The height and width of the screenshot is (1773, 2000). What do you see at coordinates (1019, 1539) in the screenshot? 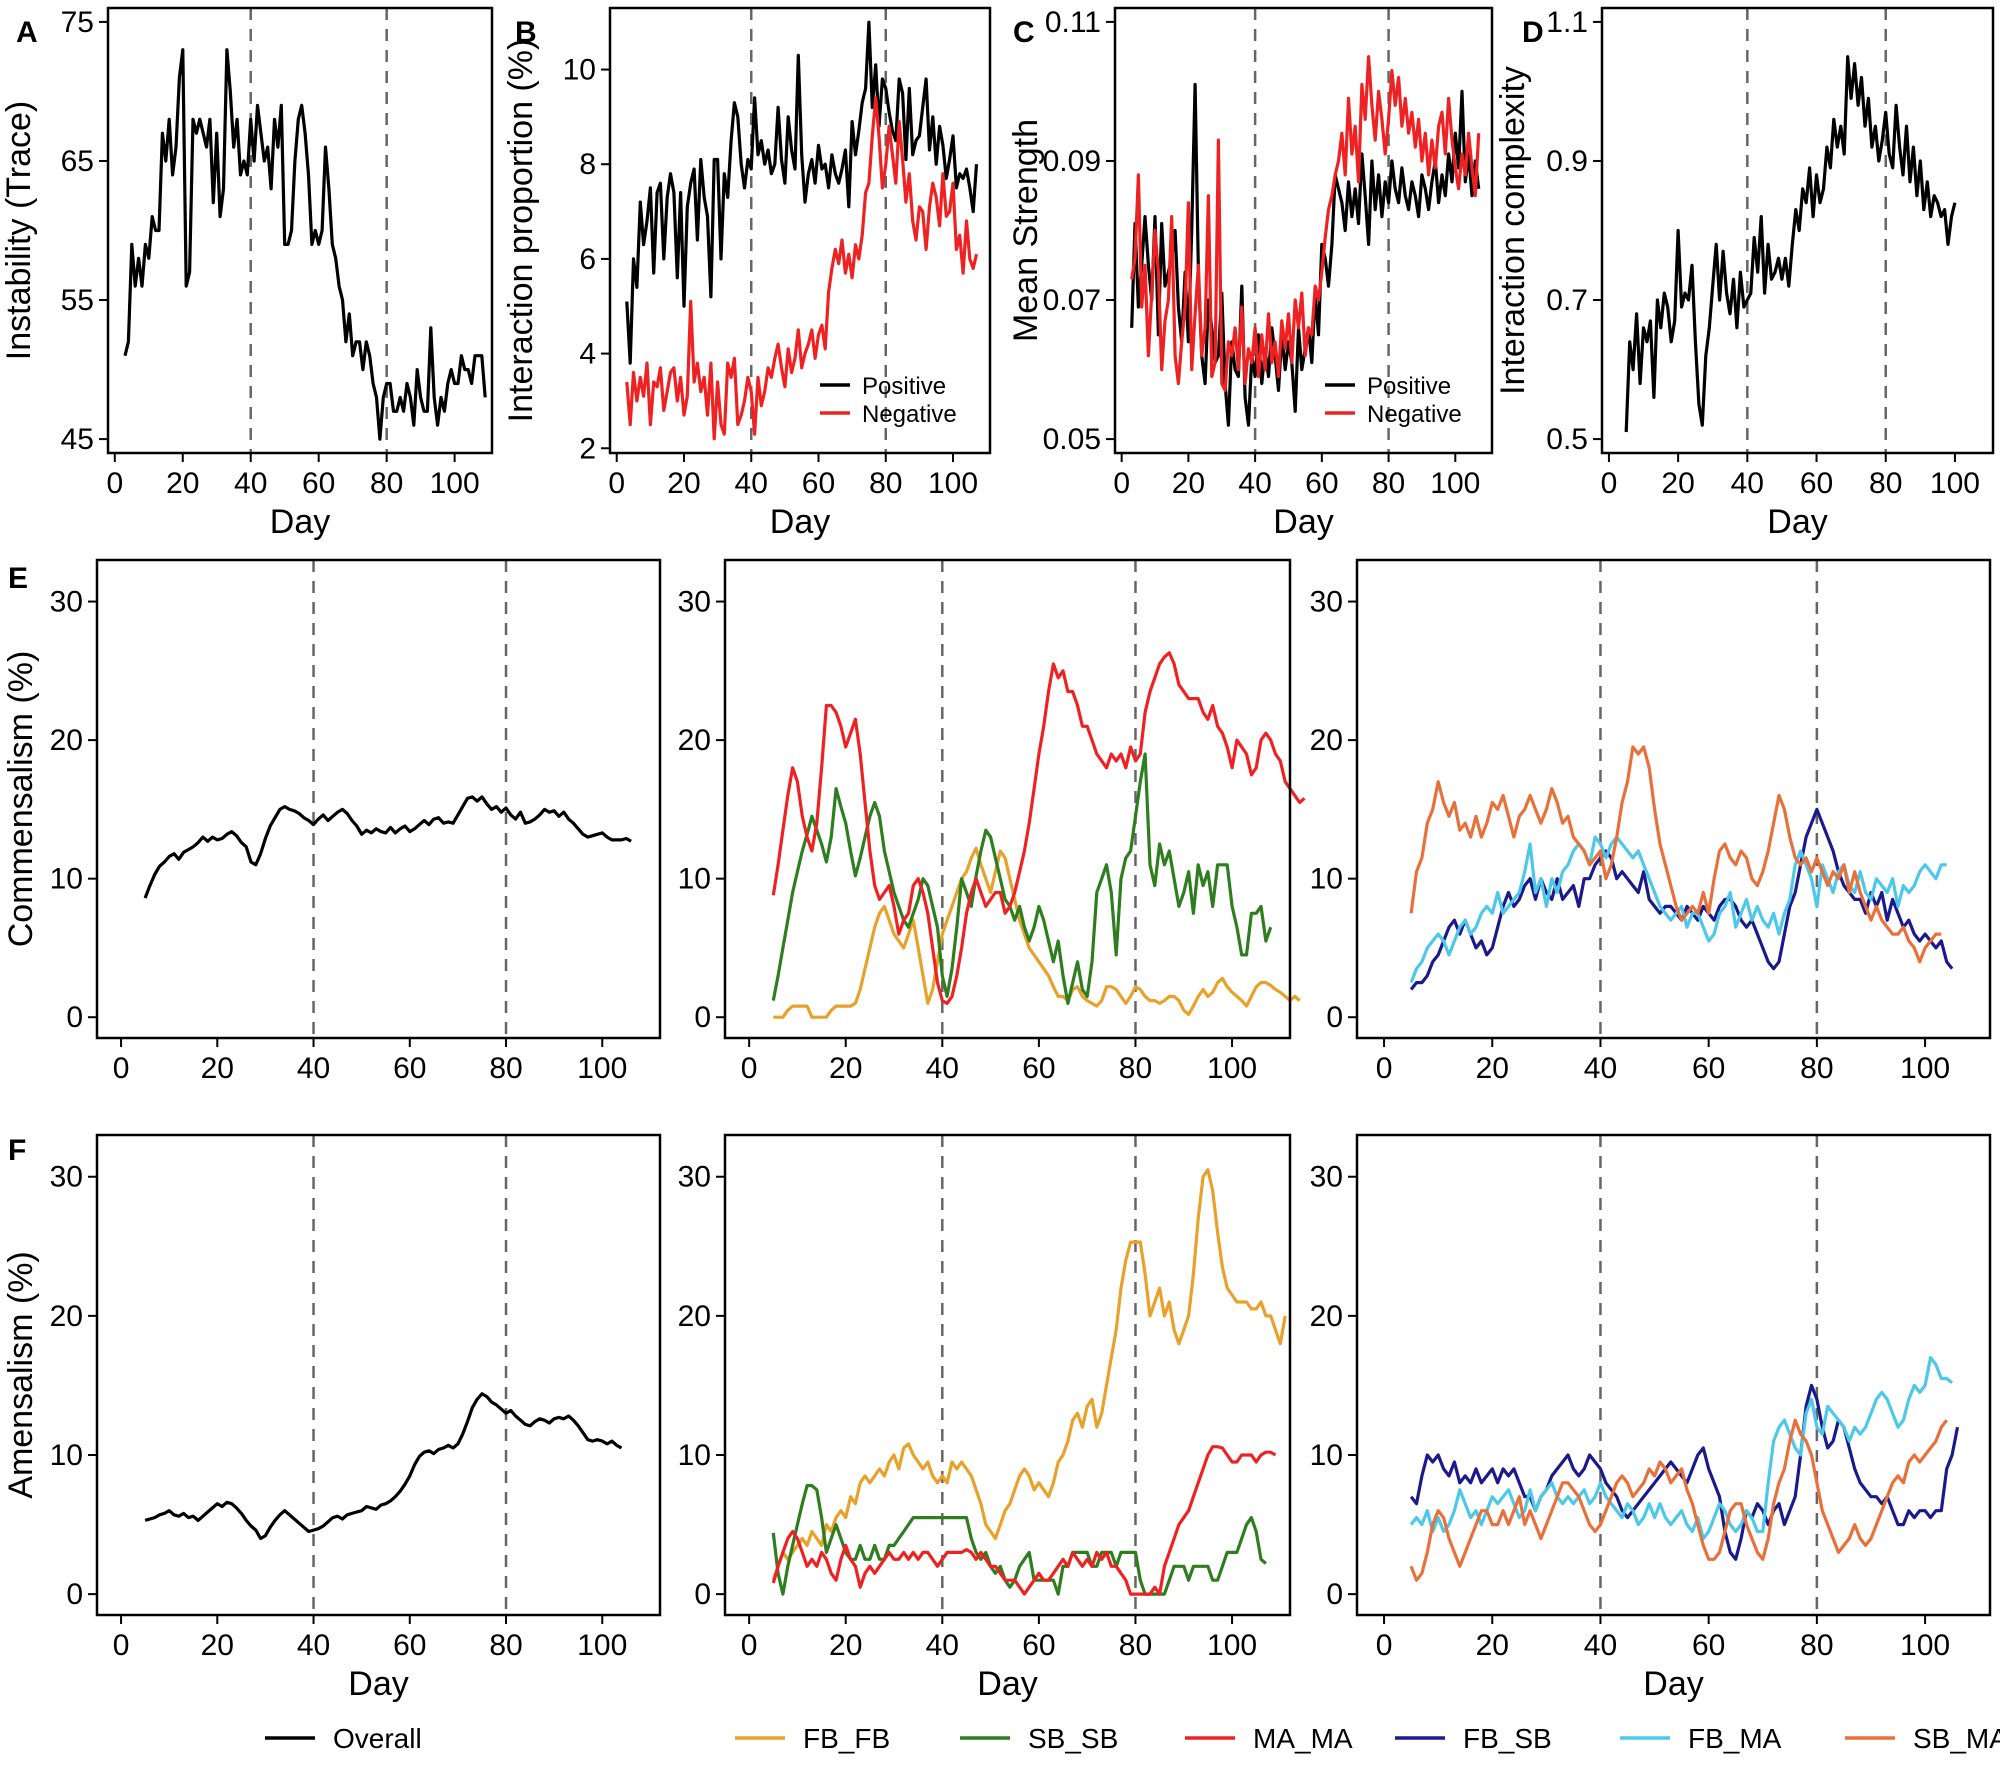
I see `series-line-sb-sb` at bounding box center [1019, 1539].